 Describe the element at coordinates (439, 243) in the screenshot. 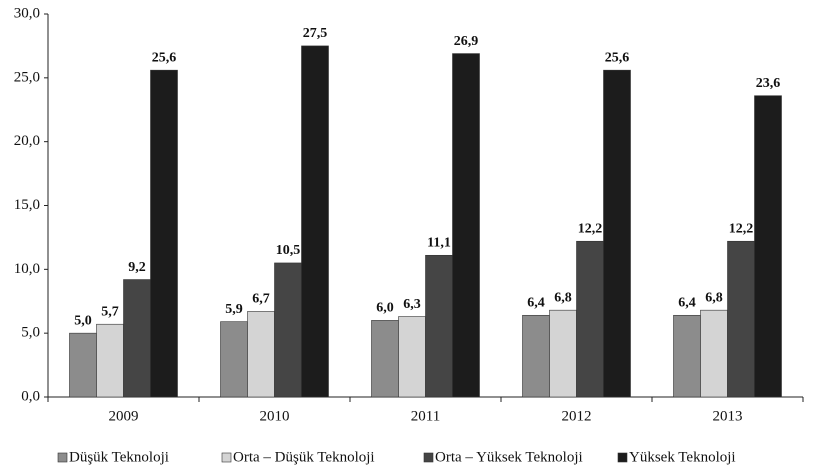

I see `value-label: 11,1` at that location.